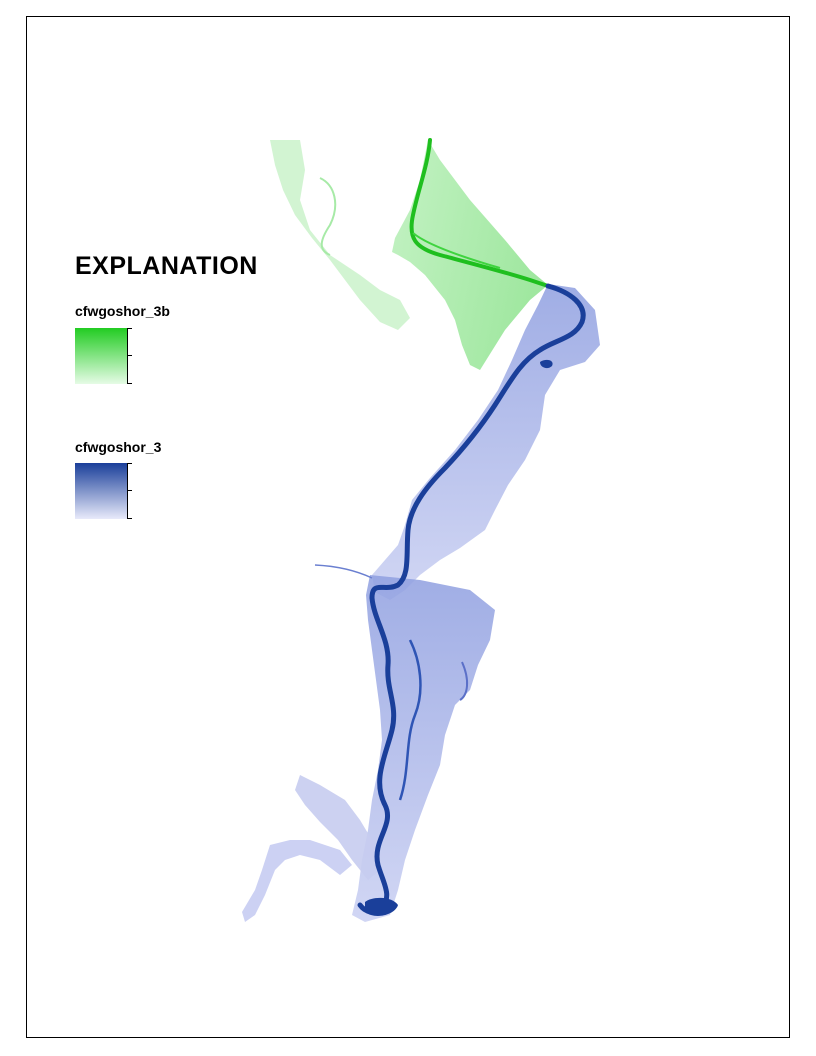  Describe the element at coordinates (381, 906) in the screenshot. I see `blue-pond` at that location.